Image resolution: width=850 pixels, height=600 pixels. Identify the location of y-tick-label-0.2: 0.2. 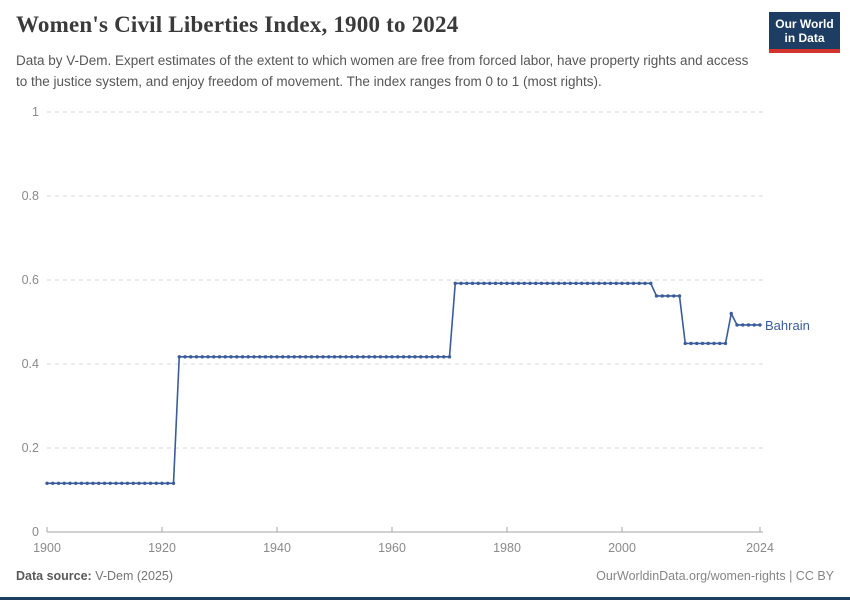
(30, 448).